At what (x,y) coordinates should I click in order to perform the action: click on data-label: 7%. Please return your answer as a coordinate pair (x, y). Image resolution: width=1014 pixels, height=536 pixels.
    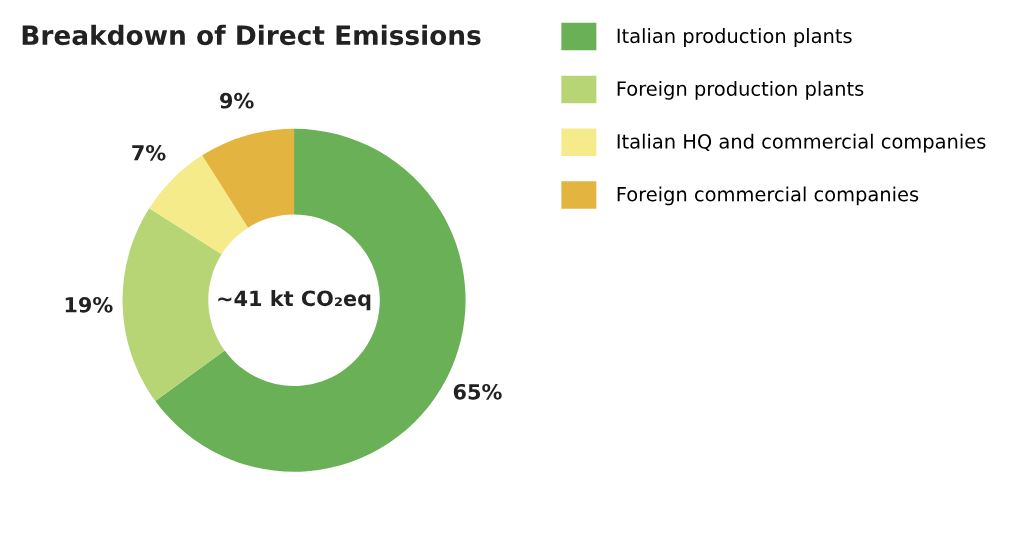
    Looking at the image, I should click on (149, 152).